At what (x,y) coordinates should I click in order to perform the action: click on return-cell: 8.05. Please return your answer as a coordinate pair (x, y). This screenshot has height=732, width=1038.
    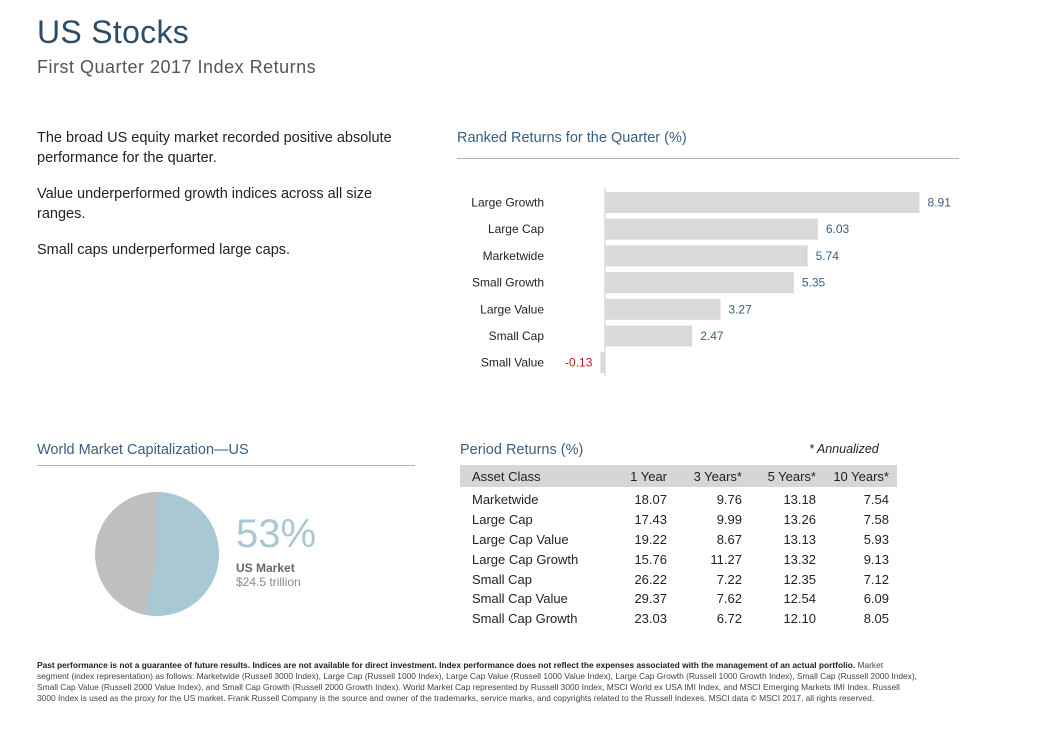
    Looking at the image, I should click on (876, 619).